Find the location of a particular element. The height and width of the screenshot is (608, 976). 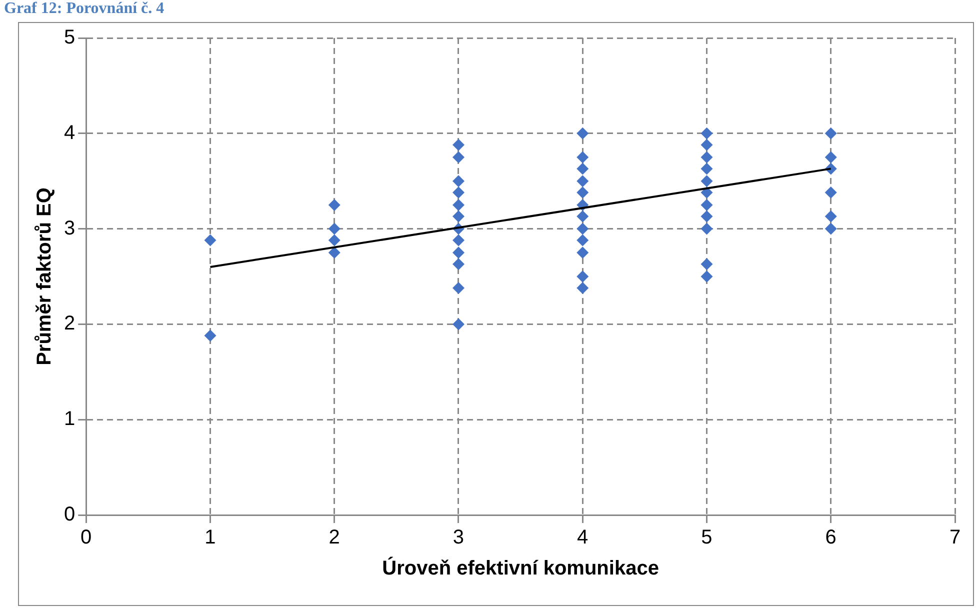

x-tick-label: 3 is located at coordinates (458, 537).